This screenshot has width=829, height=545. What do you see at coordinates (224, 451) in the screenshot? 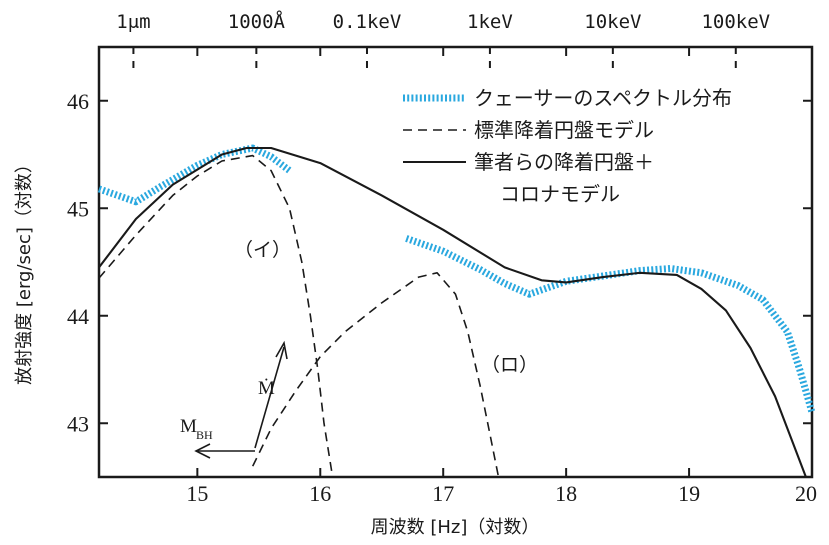
I see `mbh-arrow` at bounding box center [224, 451].